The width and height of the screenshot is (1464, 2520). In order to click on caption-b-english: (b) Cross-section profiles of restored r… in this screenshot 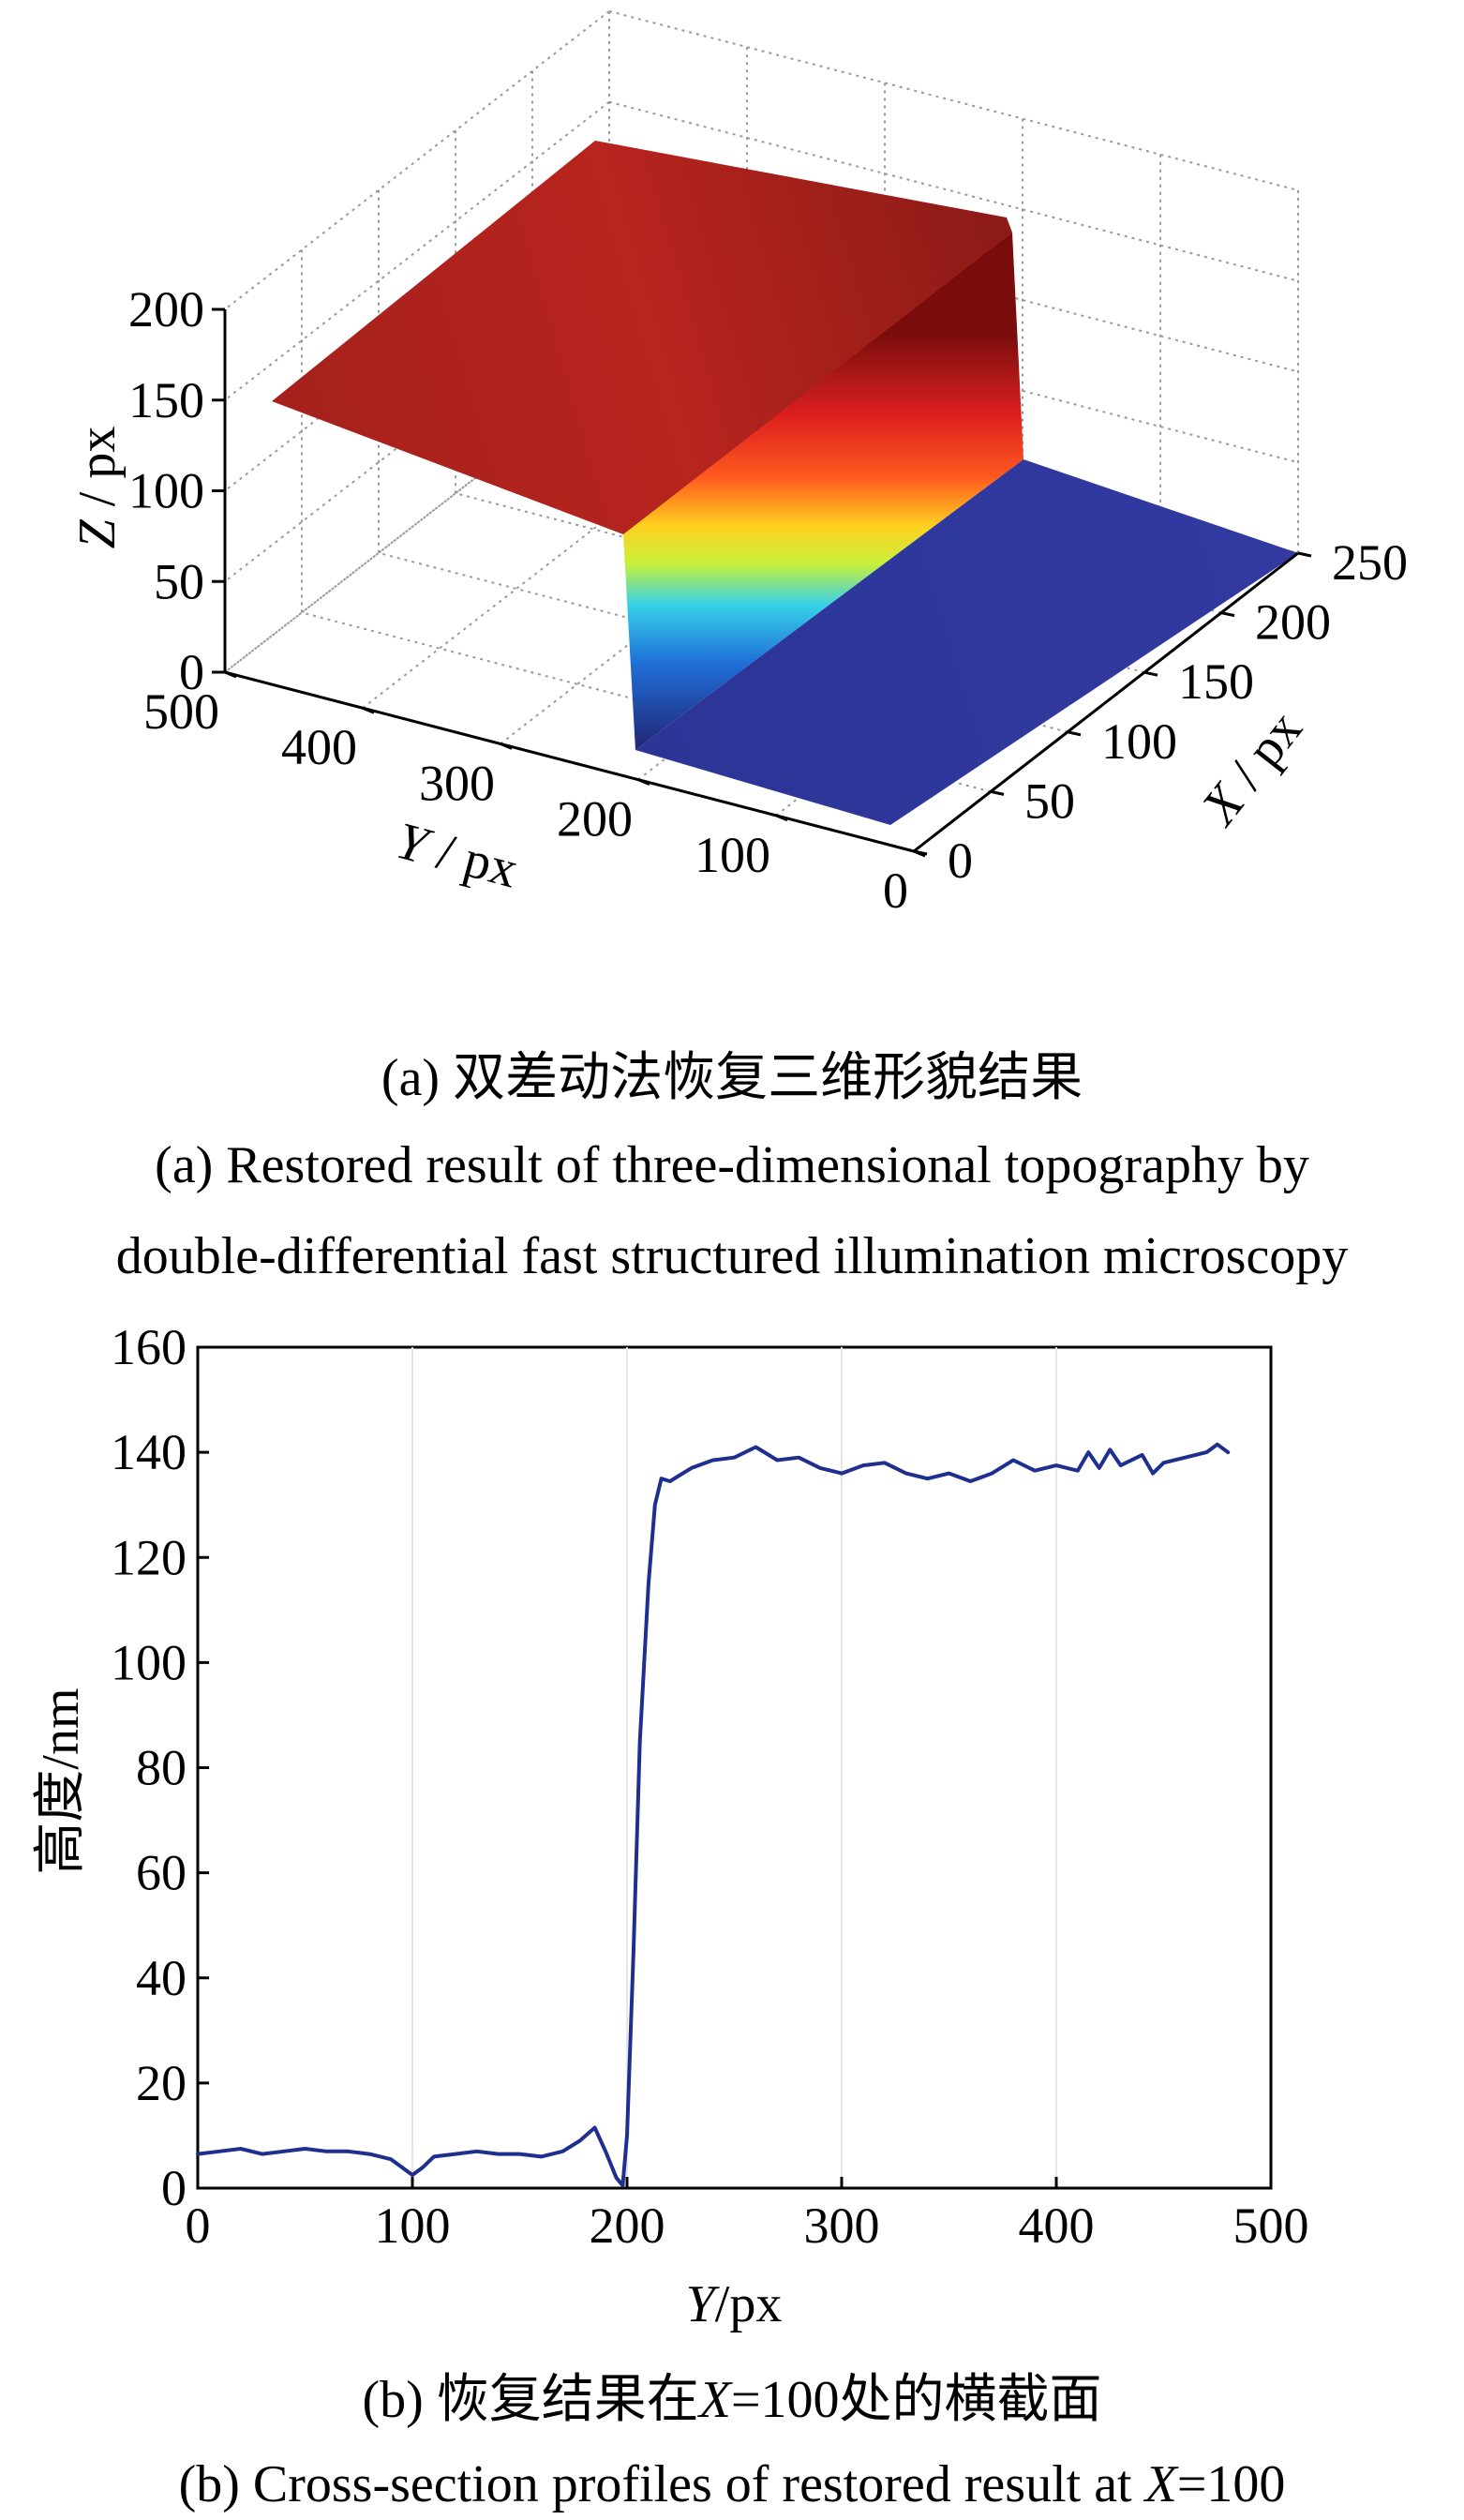, I will do `click(732, 2484)`.